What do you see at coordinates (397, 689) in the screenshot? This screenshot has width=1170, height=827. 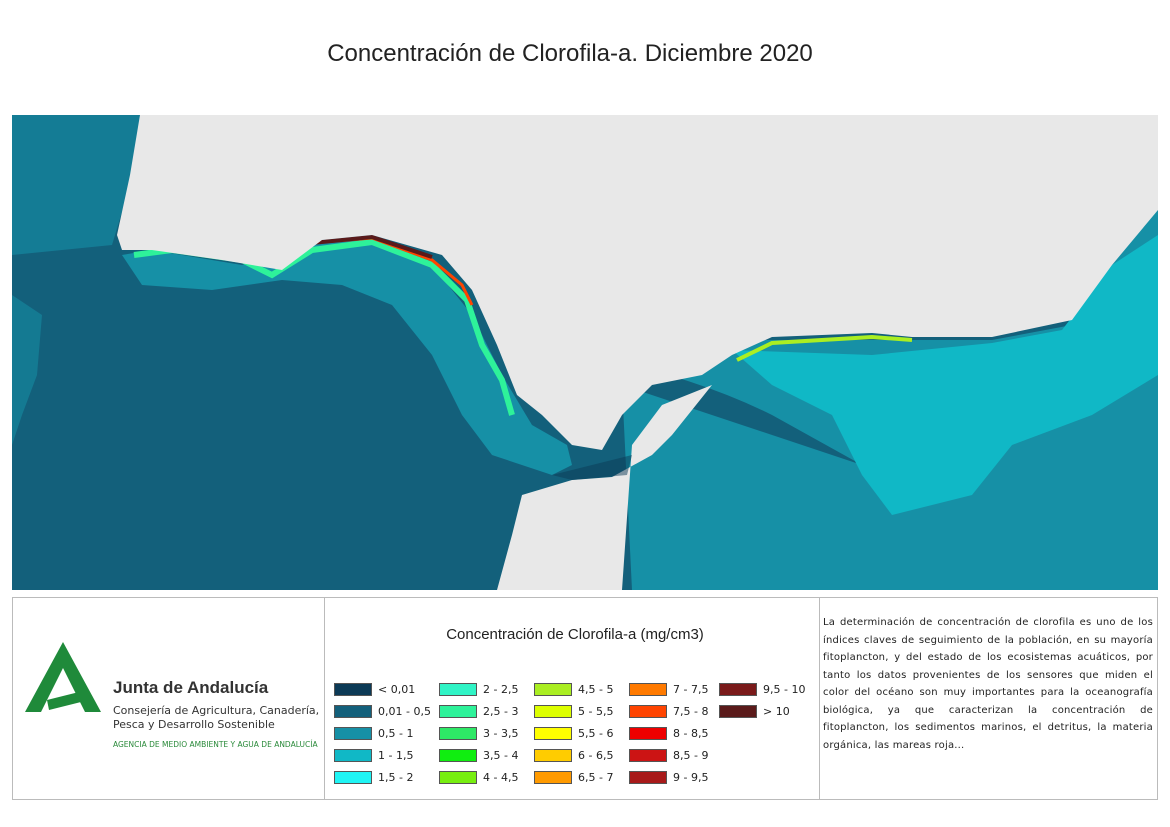 I see `legend-label: < 0,01` at bounding box center [397, 689].